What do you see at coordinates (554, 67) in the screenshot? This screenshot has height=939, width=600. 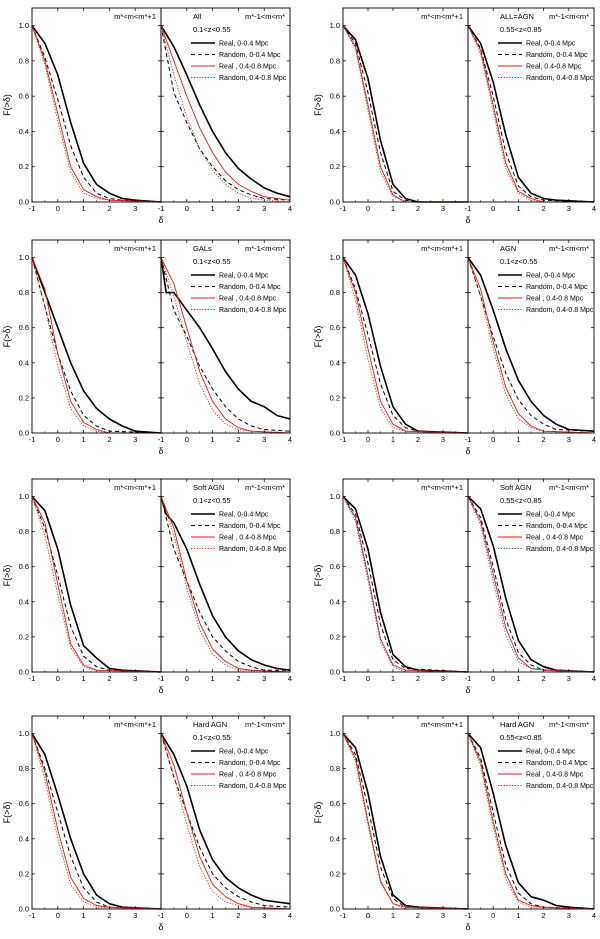 I see `legend-label-real-far: Real, 0.4-0.8 Mpc` at bounding box center [554, 67].